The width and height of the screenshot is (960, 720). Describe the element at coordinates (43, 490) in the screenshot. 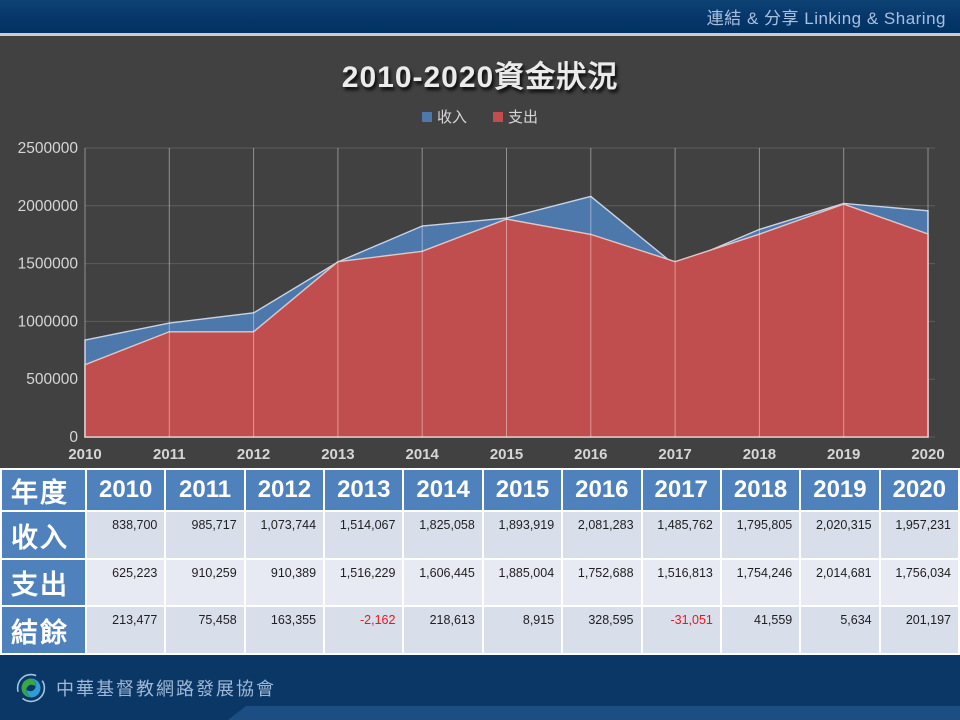

I see `table-corner-year-label: 年度` at that location.